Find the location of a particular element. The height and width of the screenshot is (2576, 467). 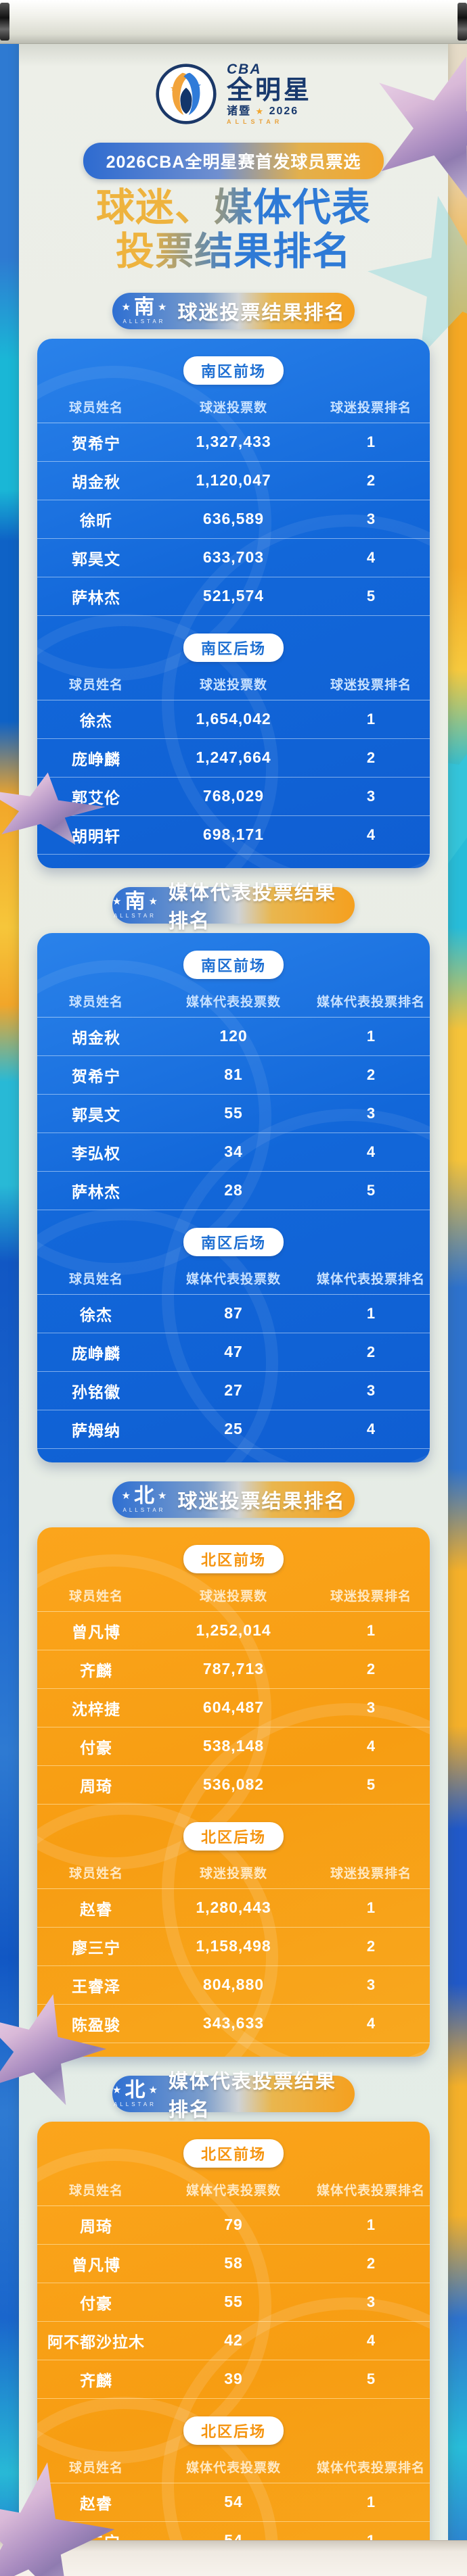

table-row: 付豪 55 3 is located at coordinates (234, 2302).